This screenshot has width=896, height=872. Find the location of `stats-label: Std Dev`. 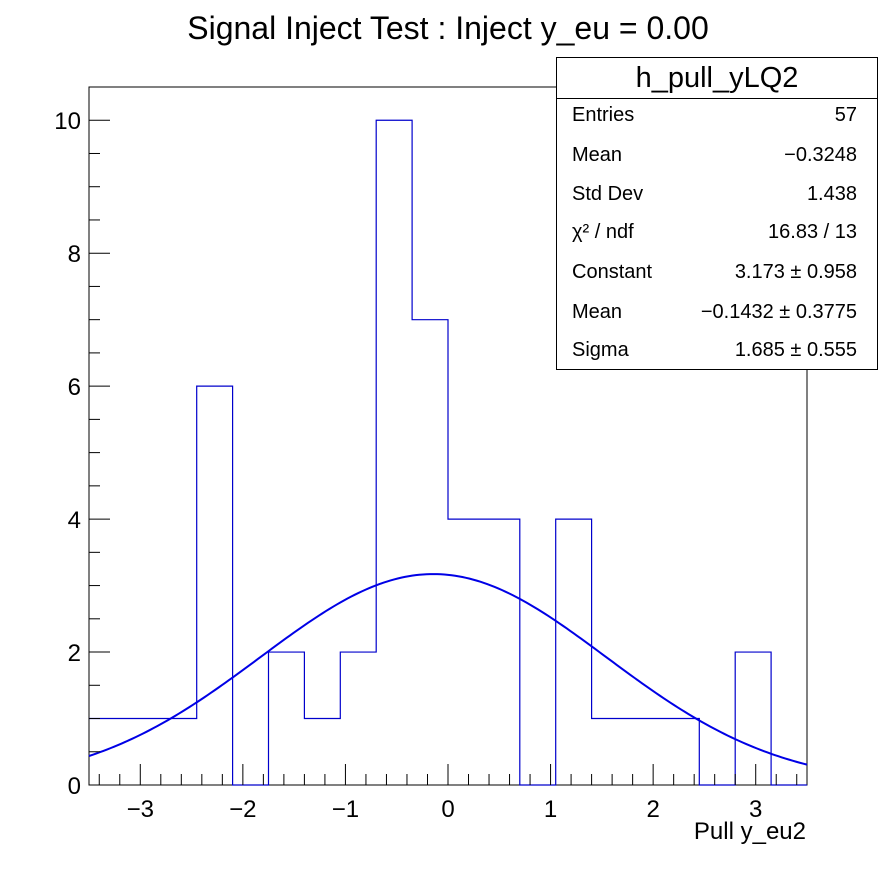

stats-label: Std Dev is located at coordinates (608, 194).